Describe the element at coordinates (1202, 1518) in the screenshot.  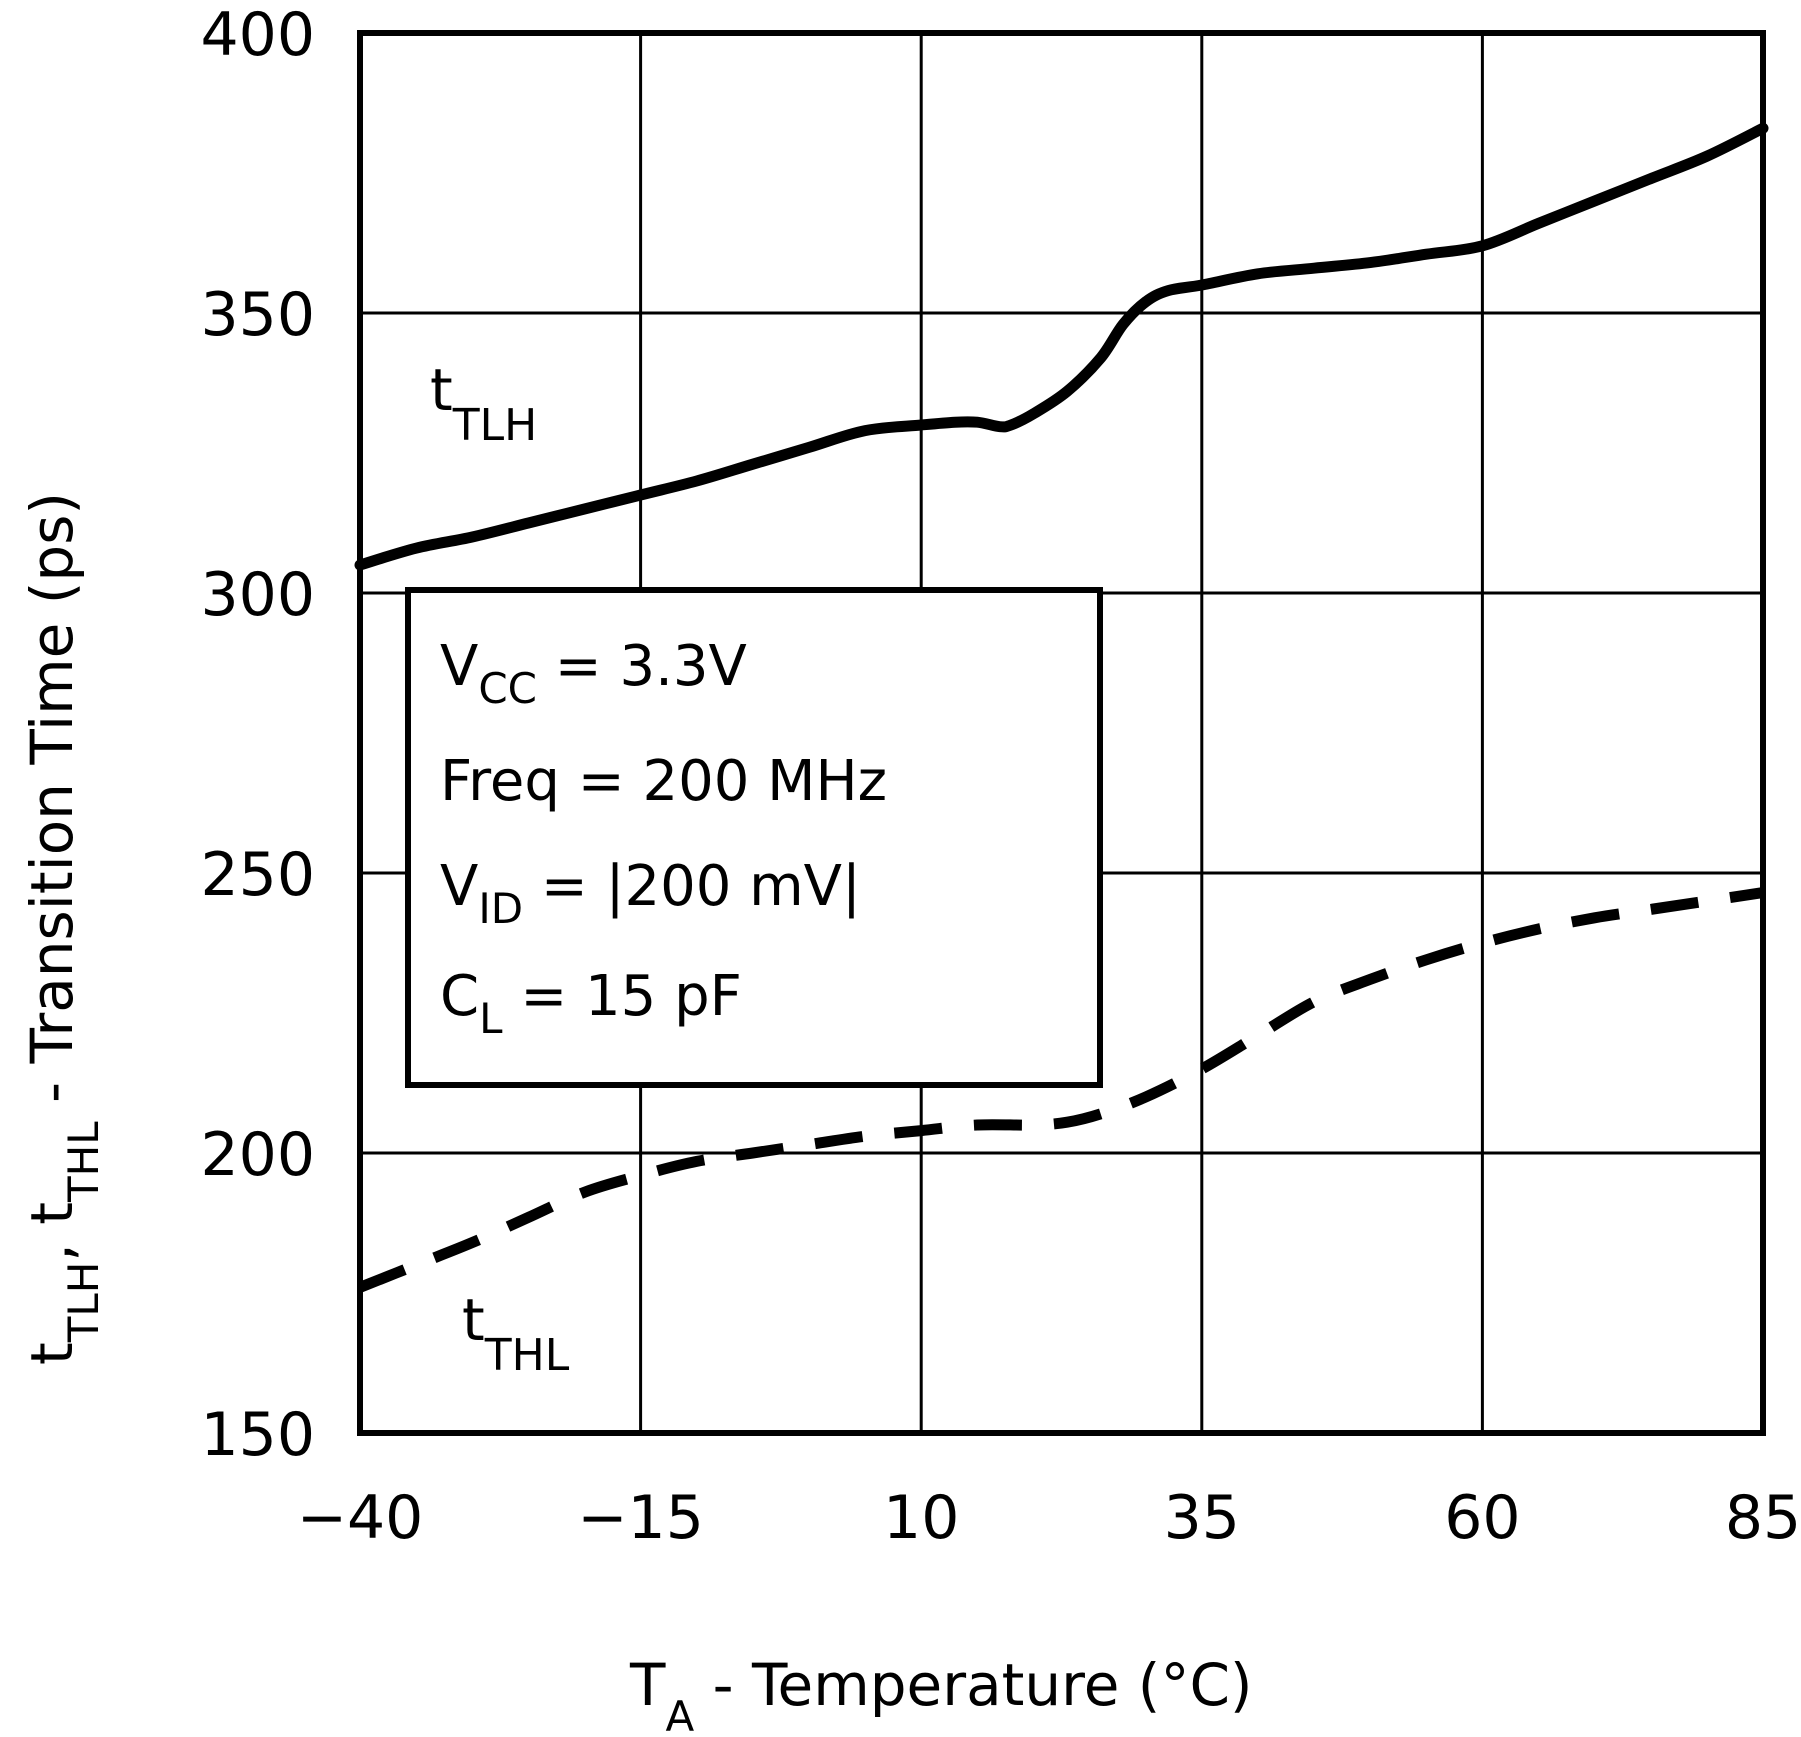
I see `x-tick-label: 35` at that location.